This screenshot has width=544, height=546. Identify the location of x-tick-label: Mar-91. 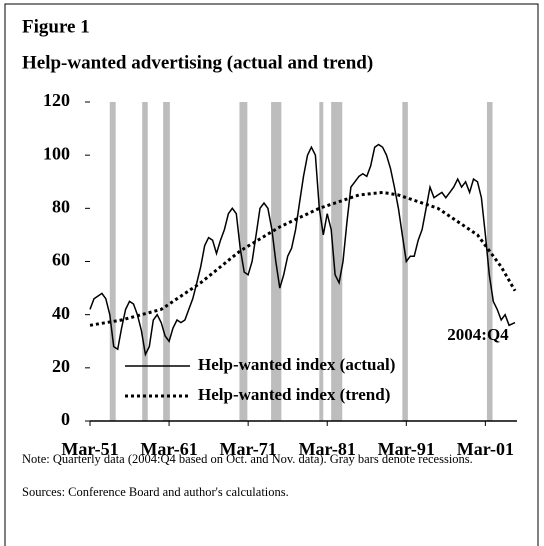
(406, 449).